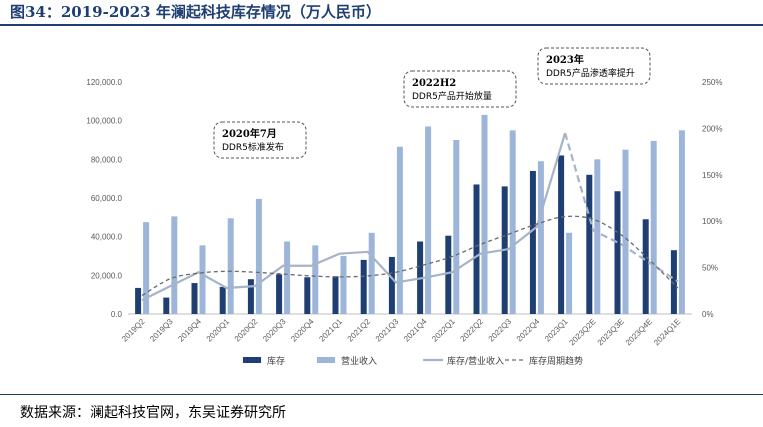 The image size is (763, 427). What do you see at coordinates (274, 330) in the screenshot?
I see `x-tick-label: 2020Q3` at bounding box center [274, 330].